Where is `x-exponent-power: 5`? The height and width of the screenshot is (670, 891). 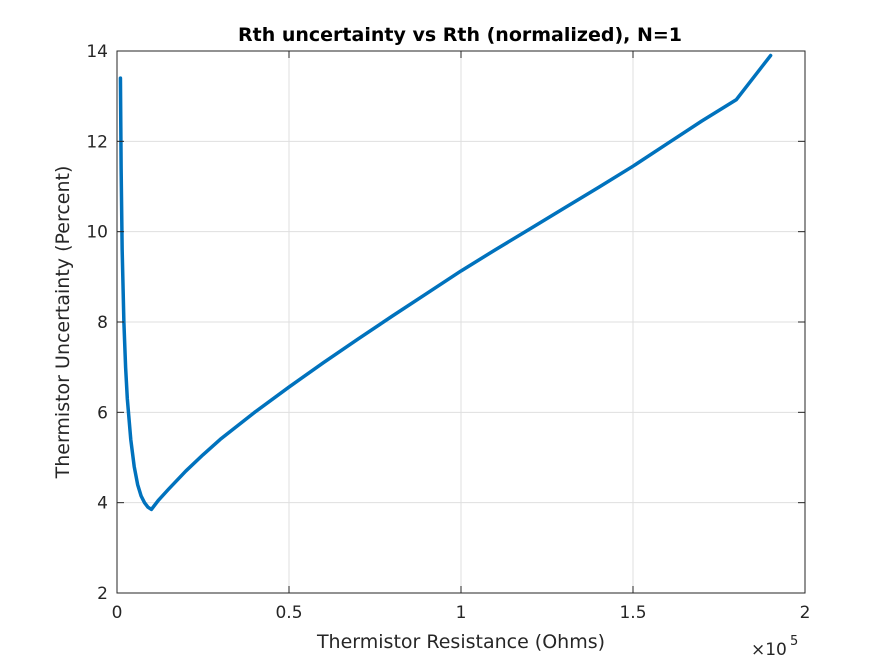 x-exponent-power: 5 is located at coordinates (794, 641).